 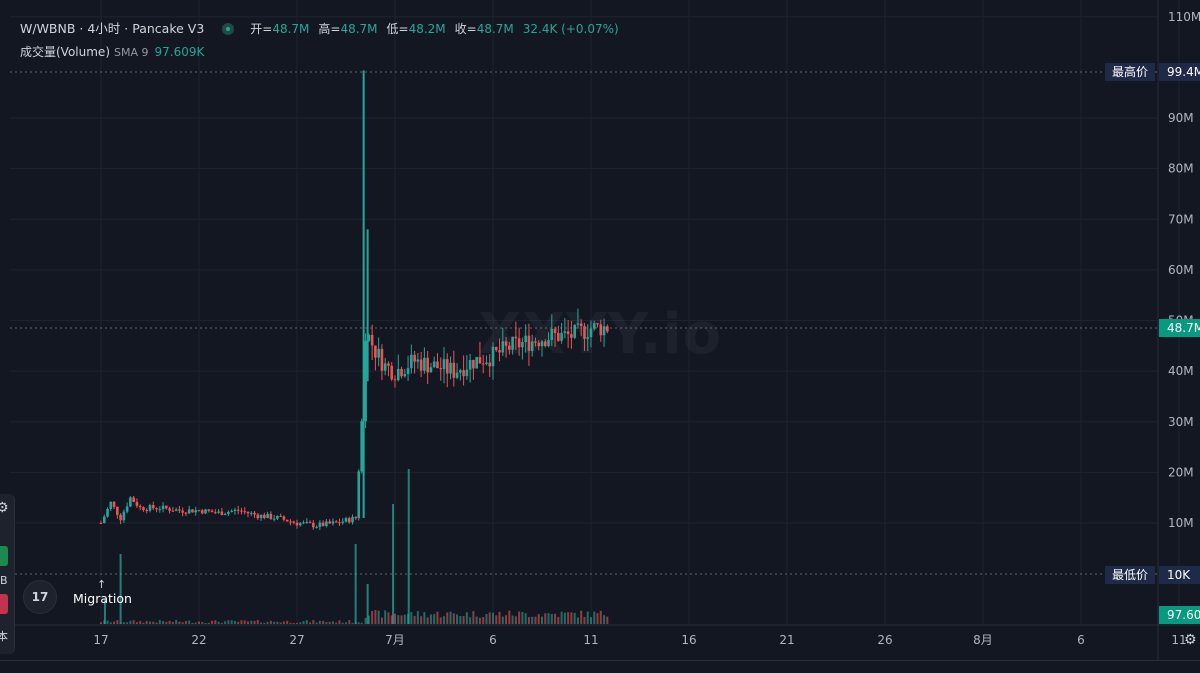 What do you see at coordinates (102, 584) in the screenshot?
I see `migration-arrow-icon: ↑` at bounding box center [102, 584].